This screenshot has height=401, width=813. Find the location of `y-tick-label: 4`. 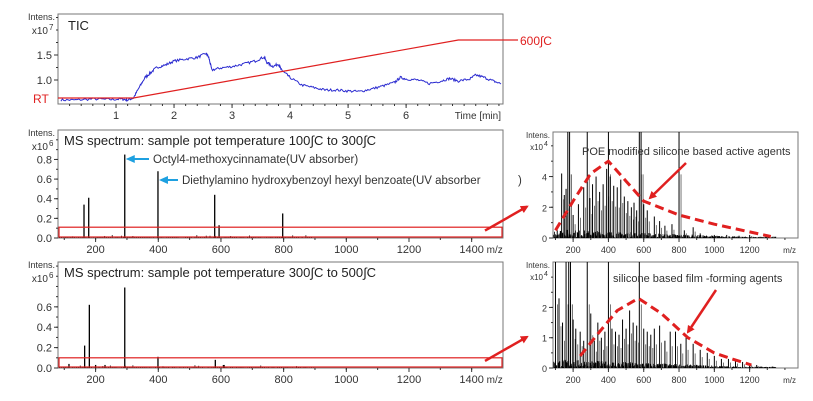

y-tick-label: 4 is located at coordinates (544, 178).